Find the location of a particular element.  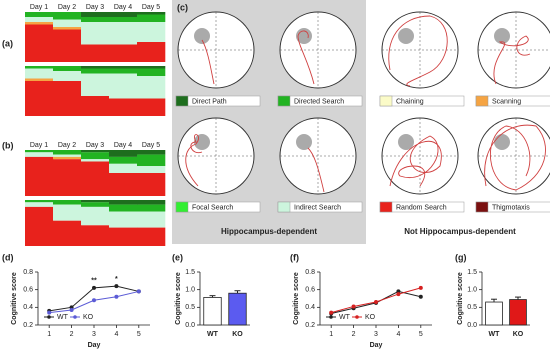

y-tick-label: 0.5 is located at coordinates (190, 307).